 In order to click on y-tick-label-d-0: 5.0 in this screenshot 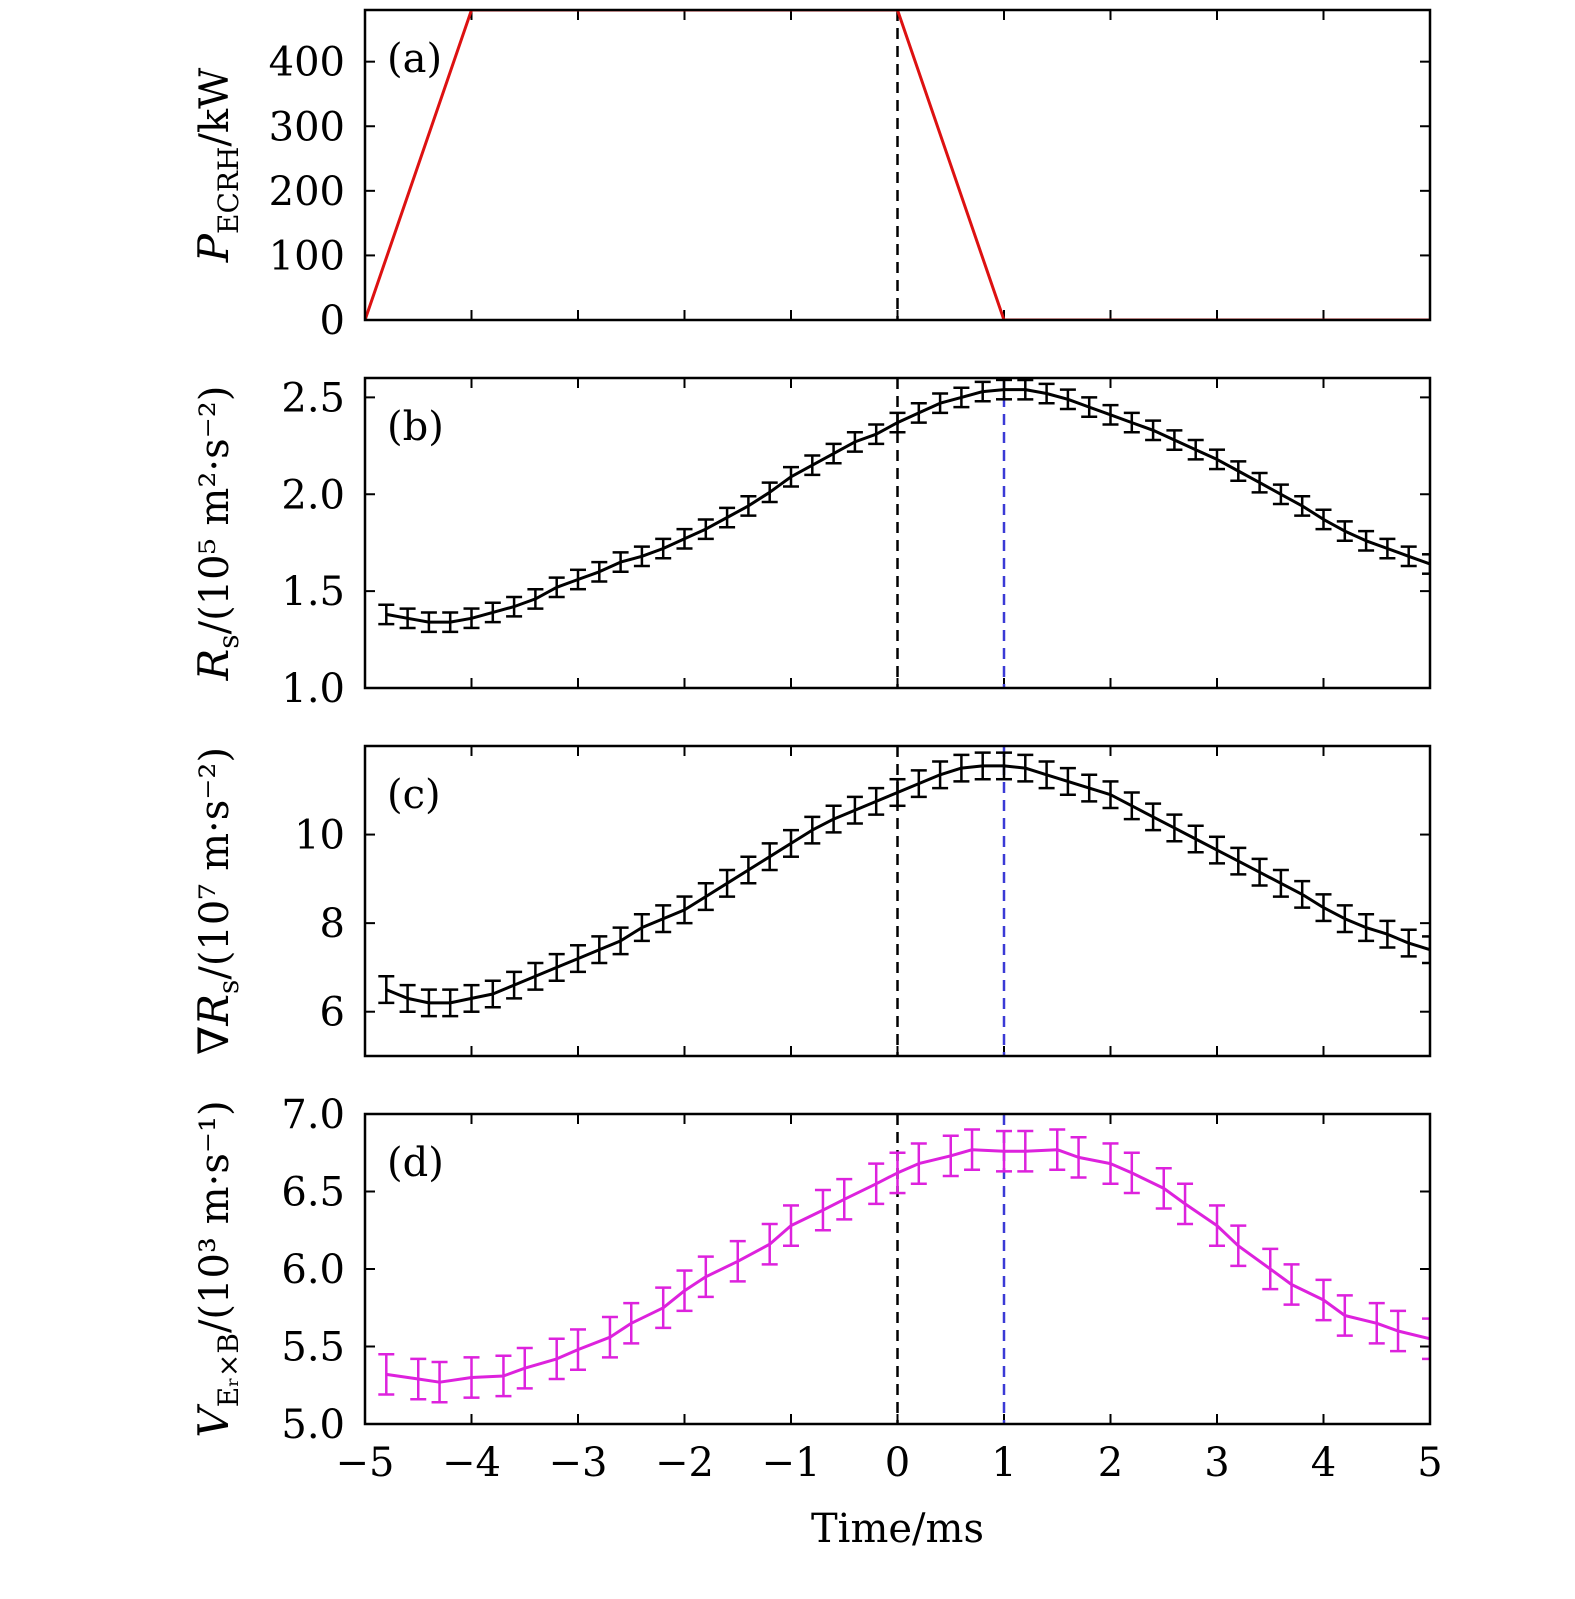, I will do `click(313, 1425)`.